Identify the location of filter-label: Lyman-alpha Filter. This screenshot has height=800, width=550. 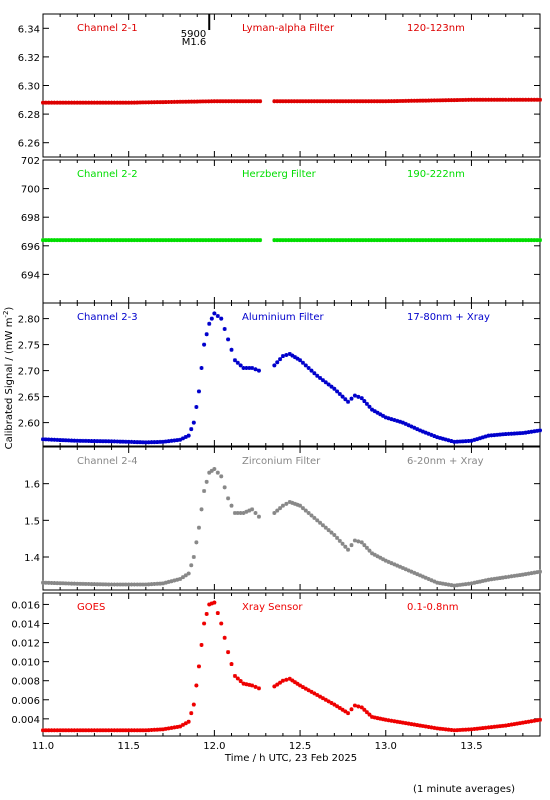
(288, 28).